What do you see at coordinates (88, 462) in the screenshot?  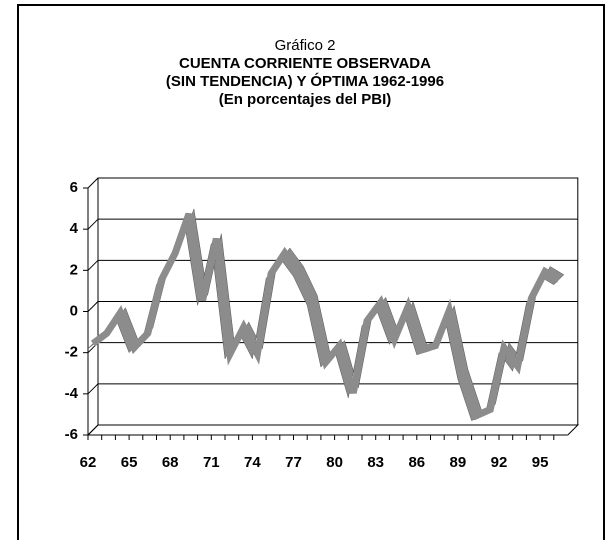 I see `x-tick-label: 62` at bounding box center [88, 462].